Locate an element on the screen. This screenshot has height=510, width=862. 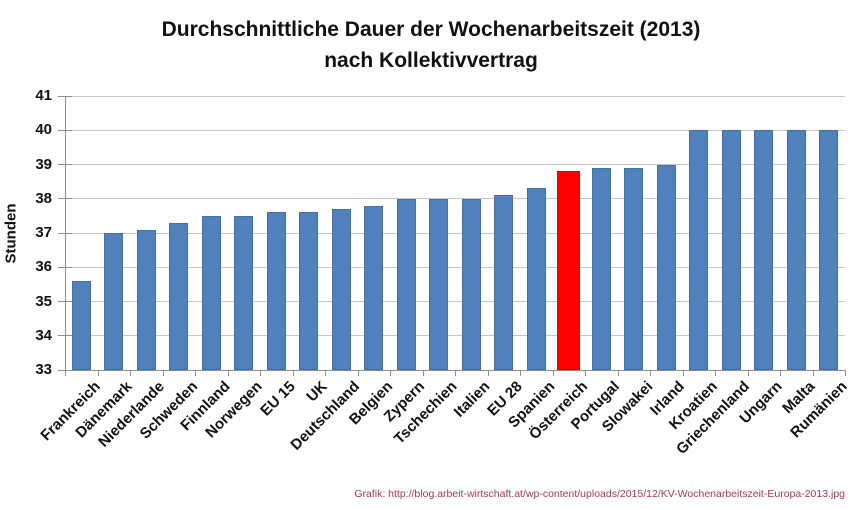
x-label-text: Italien is located at coordinates (472, 399).